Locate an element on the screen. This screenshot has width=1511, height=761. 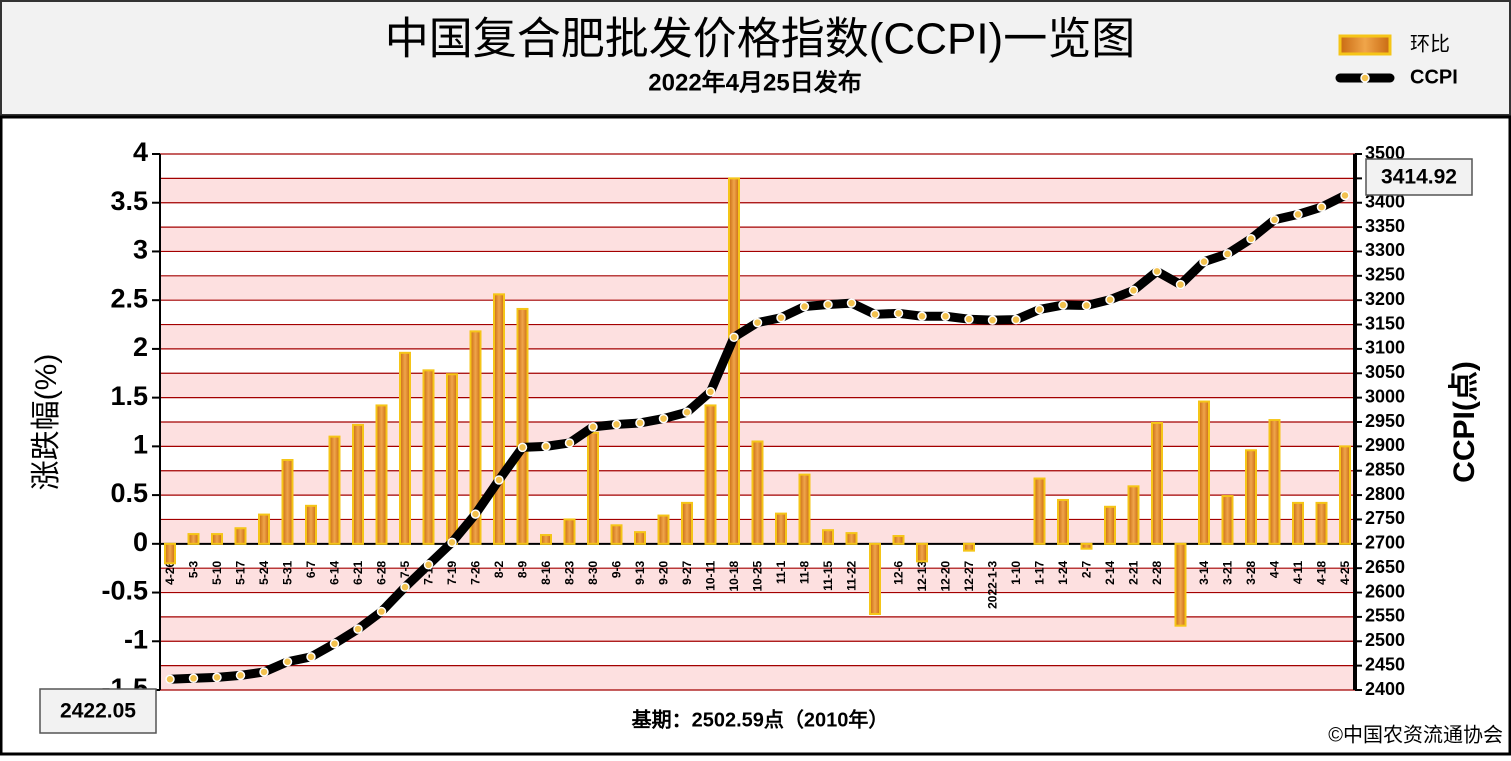
x-tick-label: 2-7 is located at coordinates (1087, 569).